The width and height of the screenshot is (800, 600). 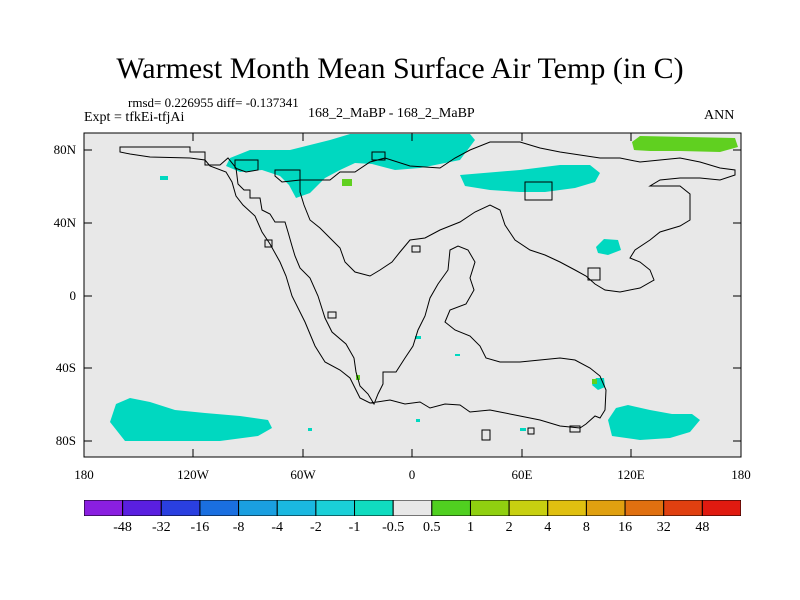 I want to click on coastline-small-islands, so click(x=432, y=340).